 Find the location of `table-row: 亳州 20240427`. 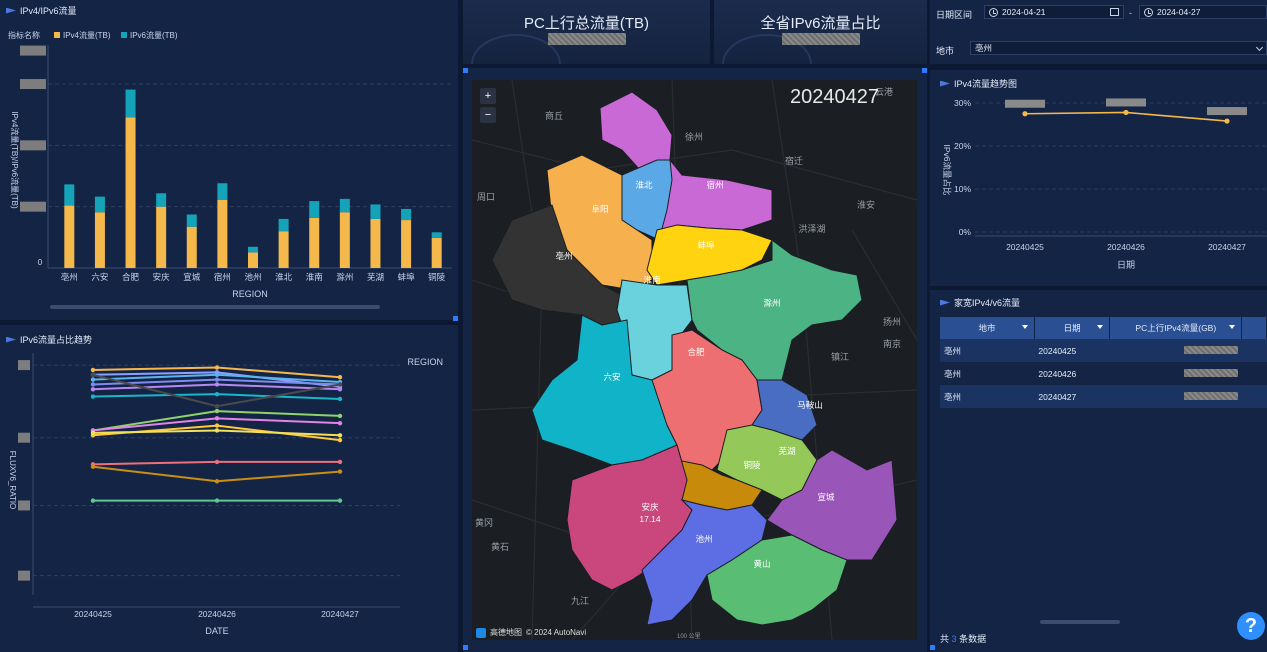

table-row: 亳州 20240427 is located at coordinates (1103, 396).